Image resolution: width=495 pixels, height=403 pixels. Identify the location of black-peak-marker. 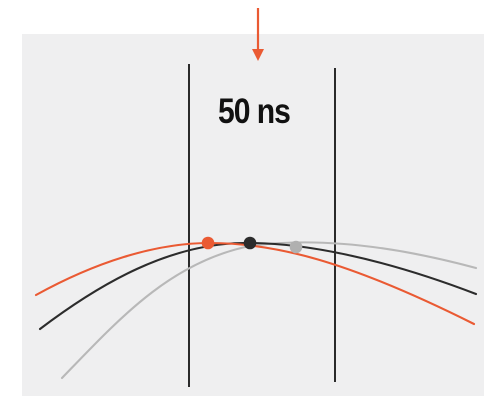
(250, 243).